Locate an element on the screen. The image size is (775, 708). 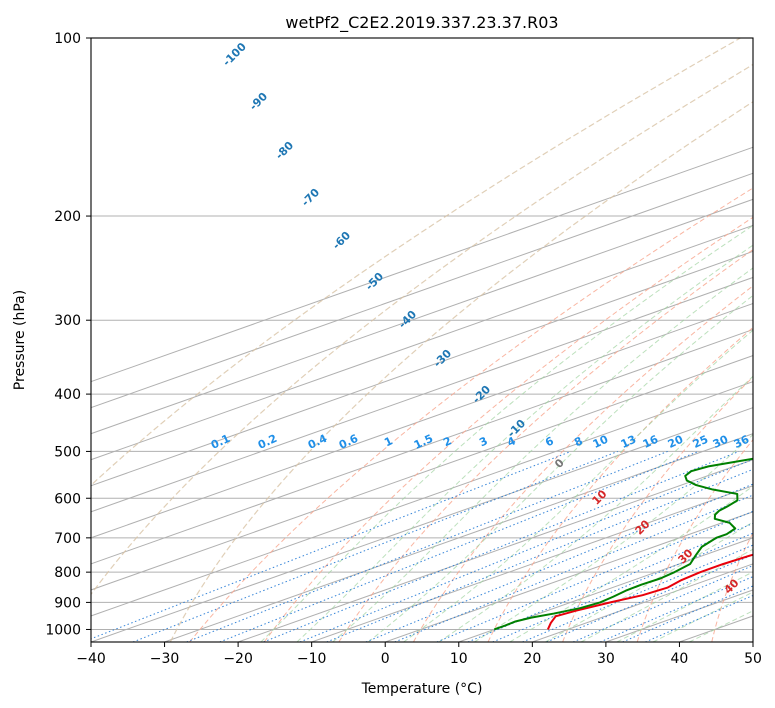
y-tick-label: 600 is located at coordinates (67, 499).